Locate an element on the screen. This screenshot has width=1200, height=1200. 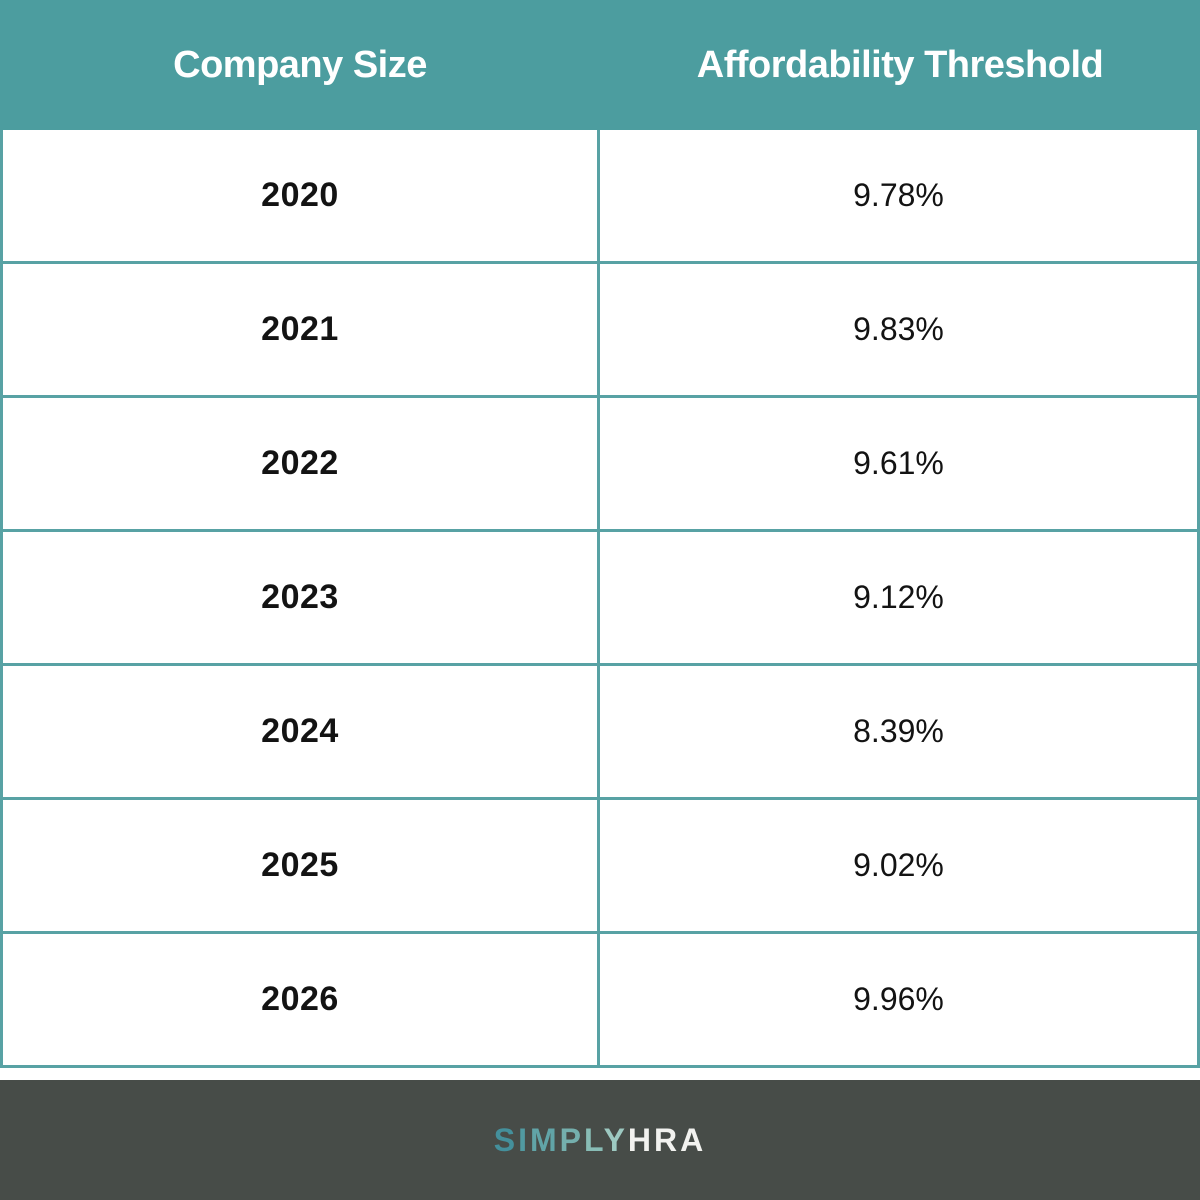
table-row: 2024 8.39% is located at coordinates (600, 733).